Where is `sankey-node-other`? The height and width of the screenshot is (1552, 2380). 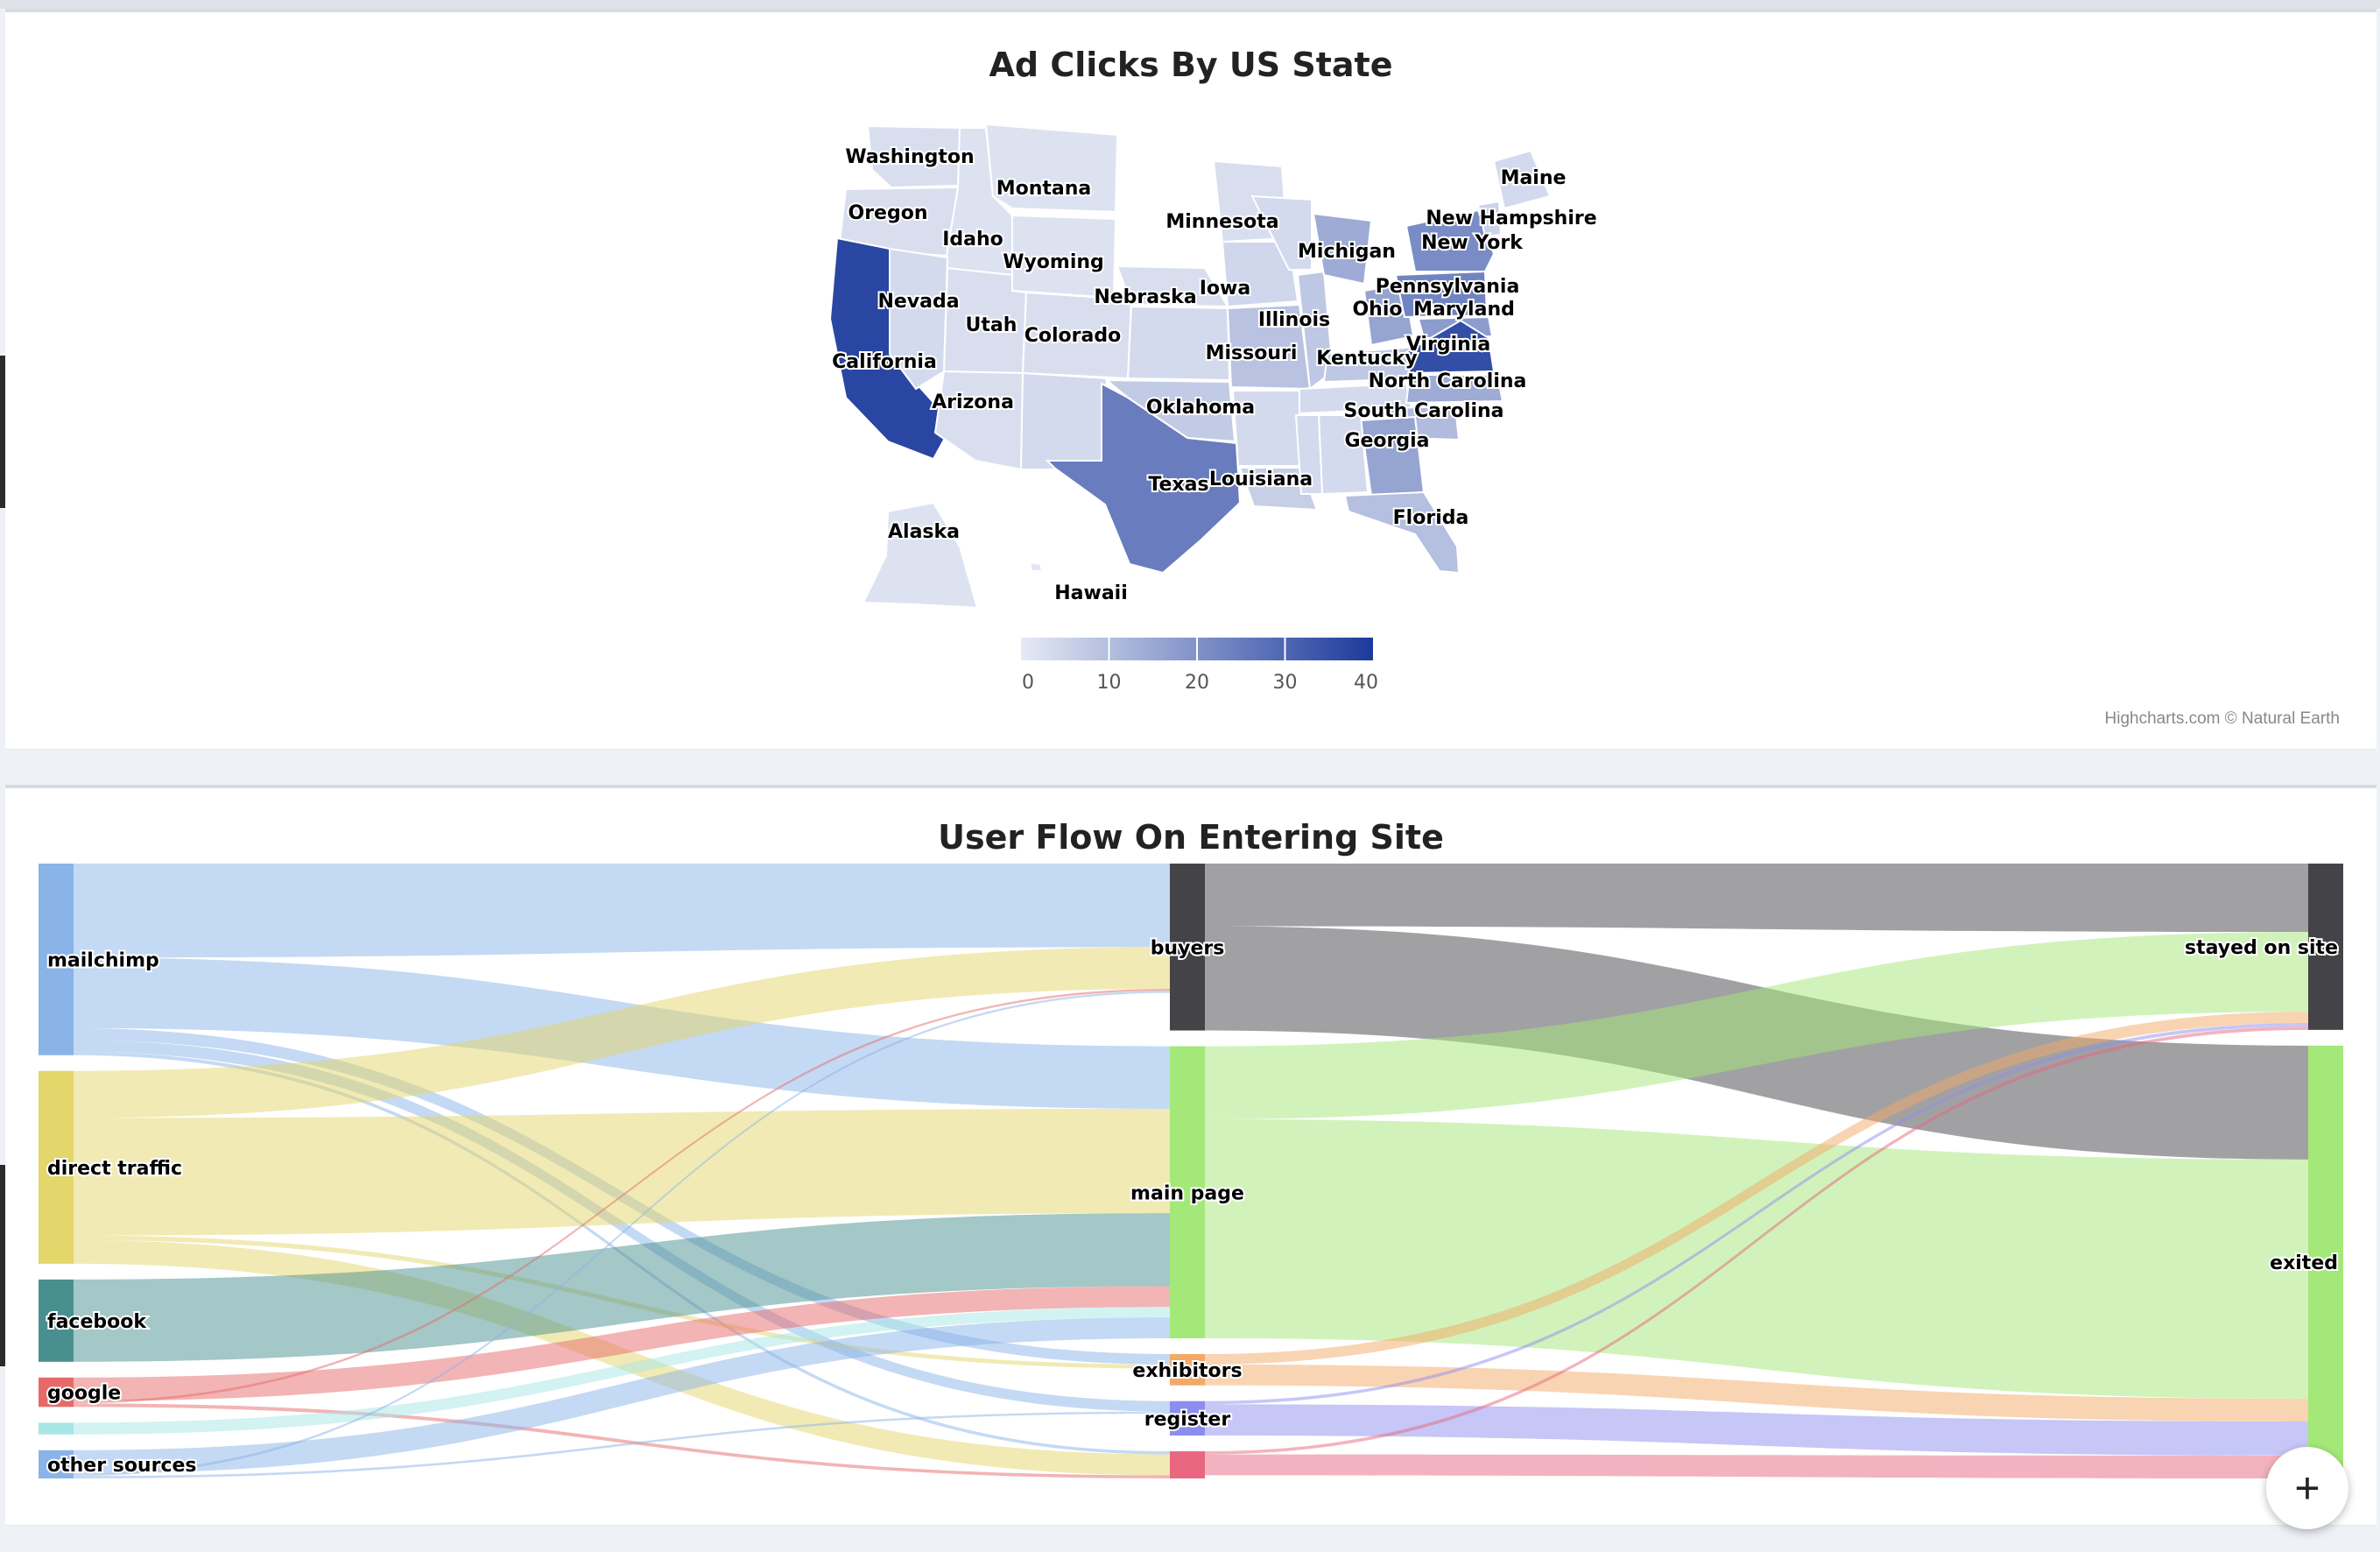 sankey-node-other is located at coordinates (56, 1464).